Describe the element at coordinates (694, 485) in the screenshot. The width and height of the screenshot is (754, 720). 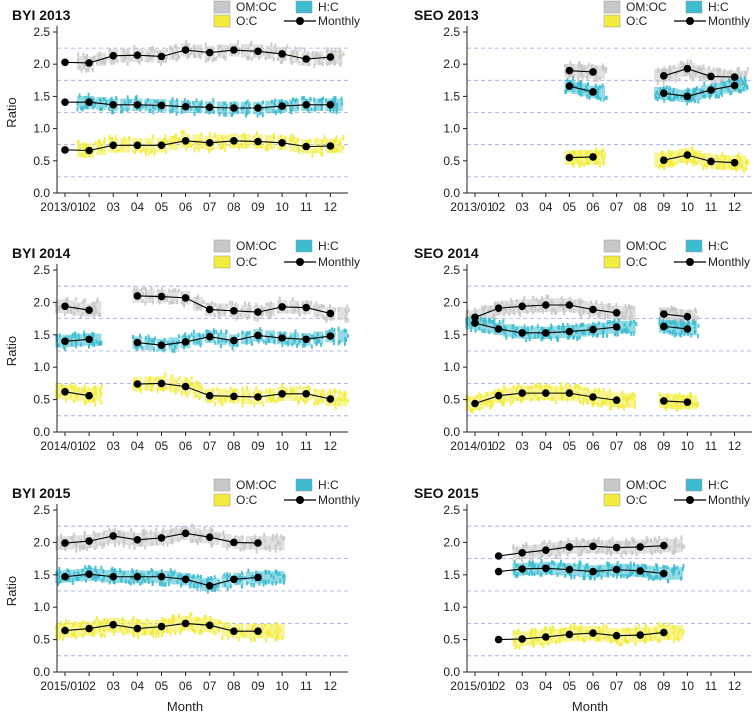
I see `legend-swatch-h-c` at that location.